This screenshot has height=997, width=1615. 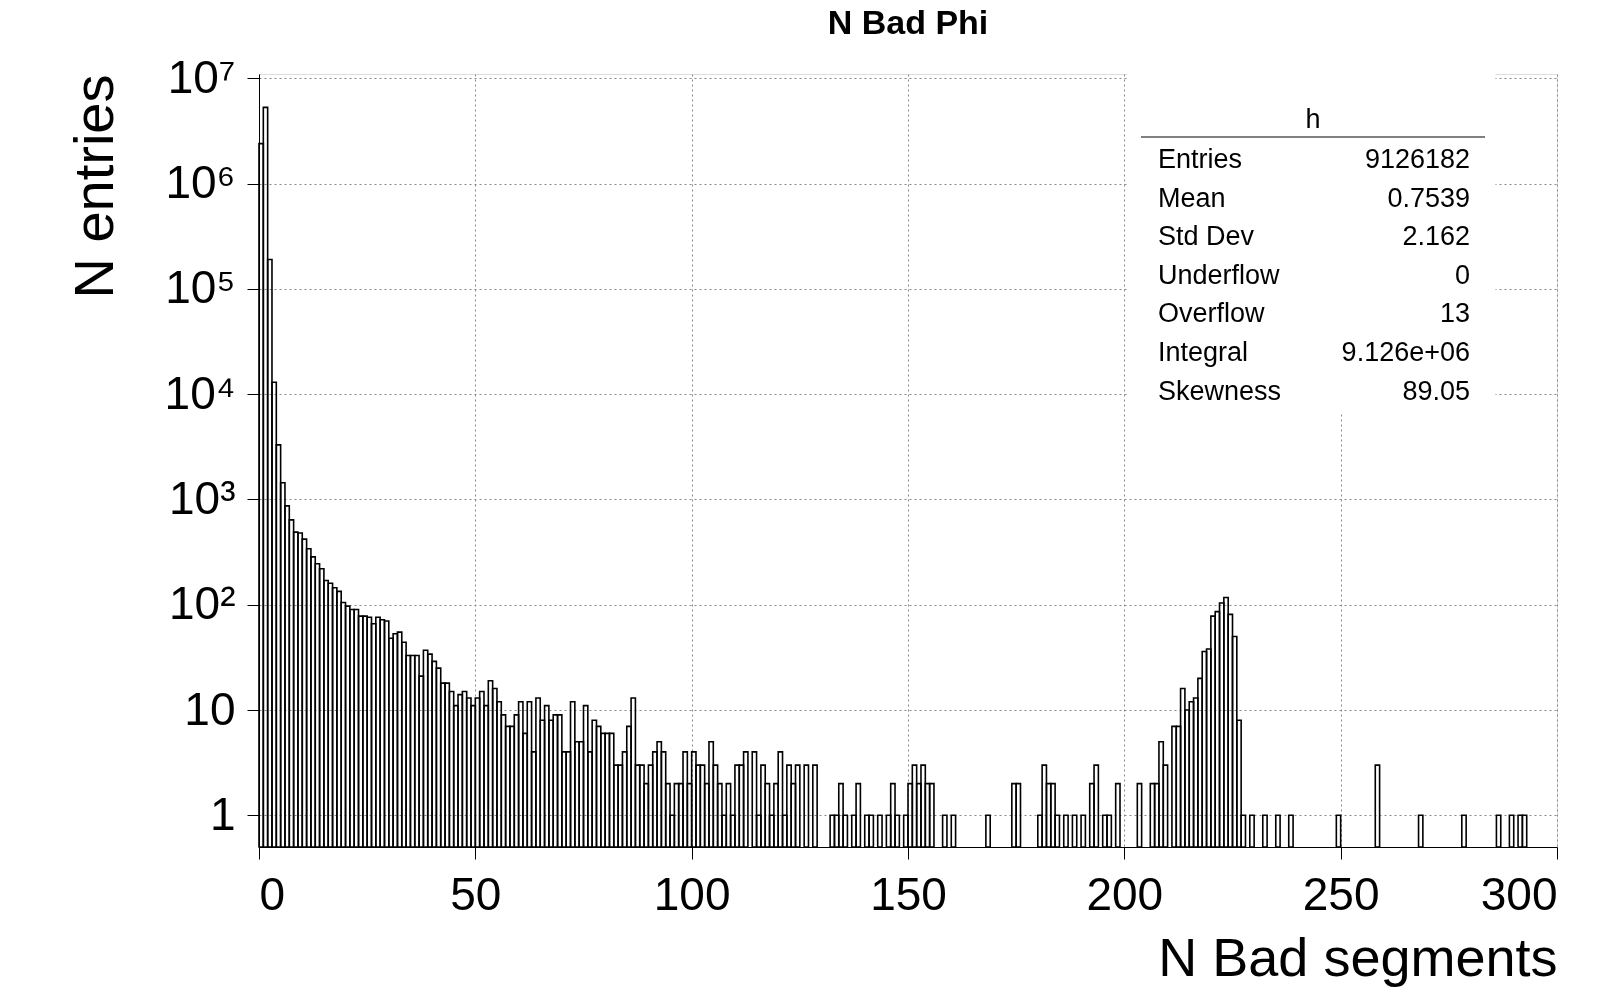 I want to click on x-tick-label: 250, so click(x=1341, y=893).